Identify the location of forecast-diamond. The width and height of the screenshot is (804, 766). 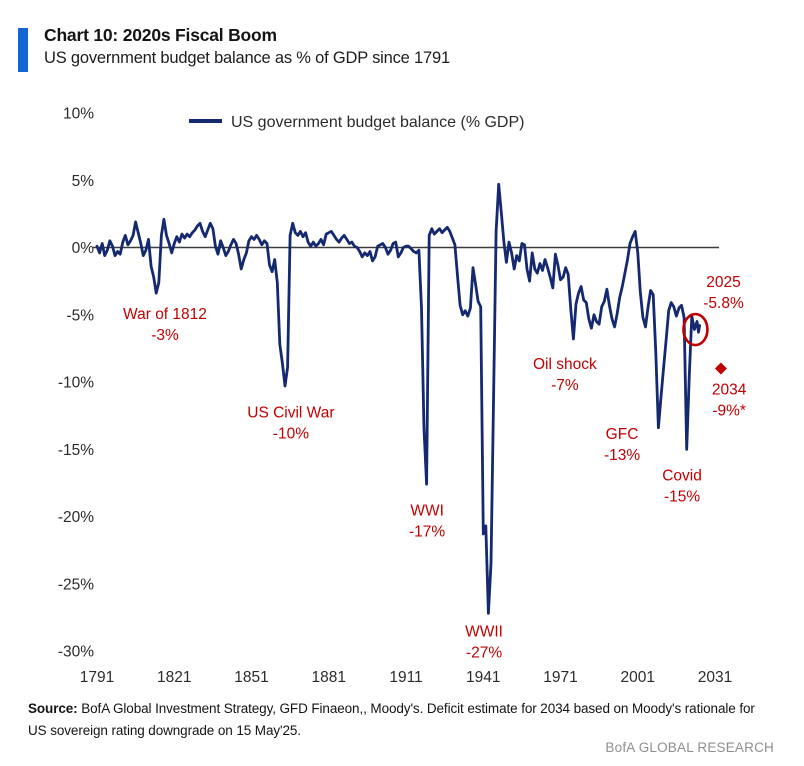
(720, 368).